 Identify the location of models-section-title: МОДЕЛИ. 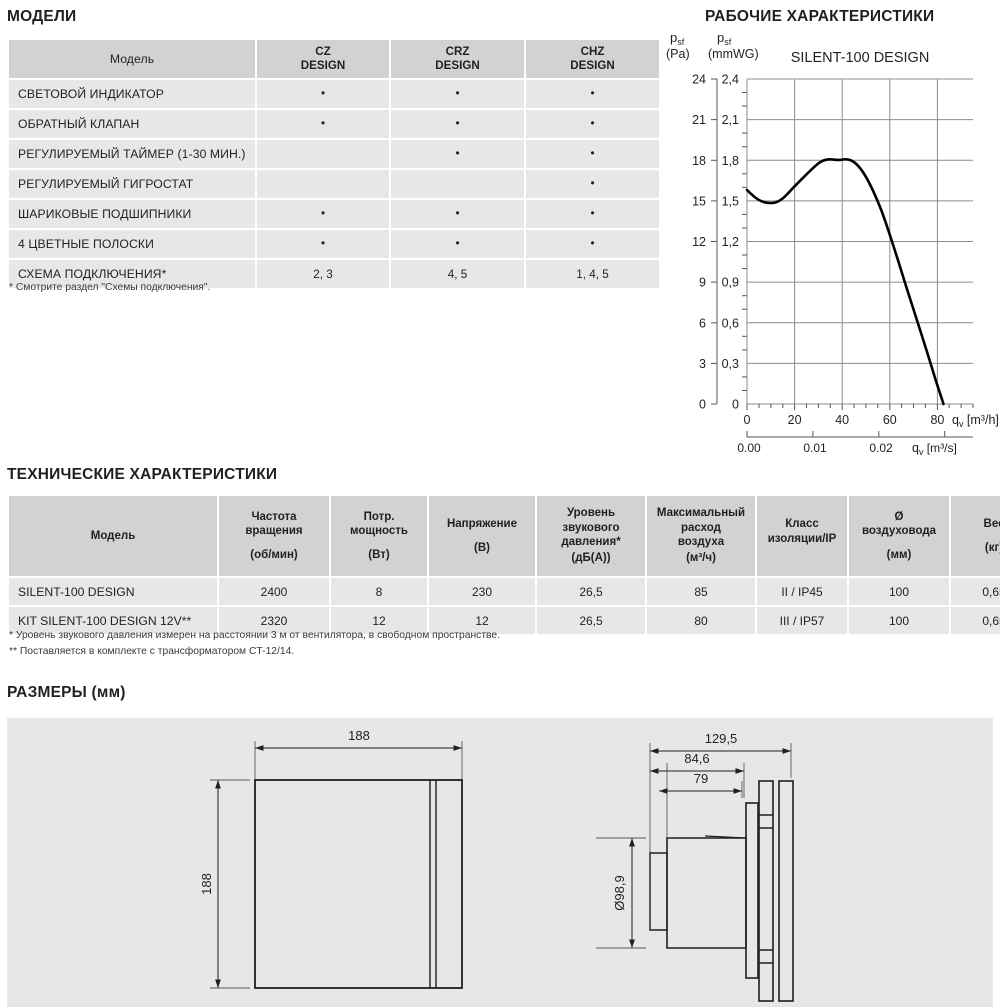
(42, 16).